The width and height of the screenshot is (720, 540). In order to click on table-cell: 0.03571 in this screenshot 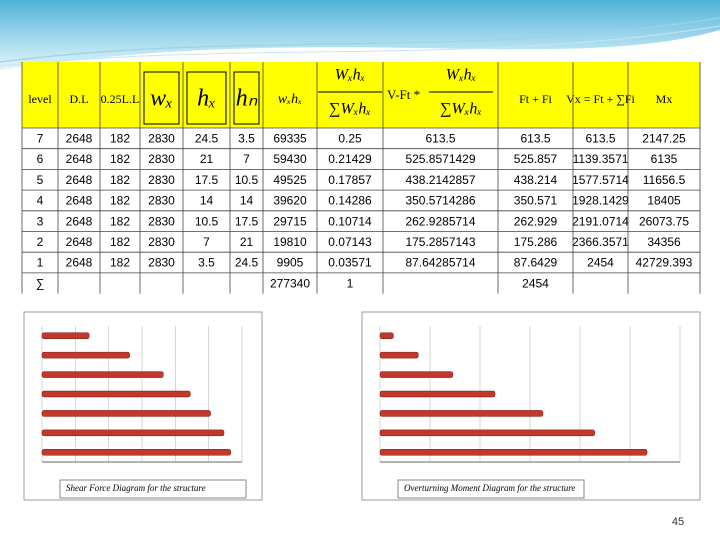, I will do `click(350, 263)`.